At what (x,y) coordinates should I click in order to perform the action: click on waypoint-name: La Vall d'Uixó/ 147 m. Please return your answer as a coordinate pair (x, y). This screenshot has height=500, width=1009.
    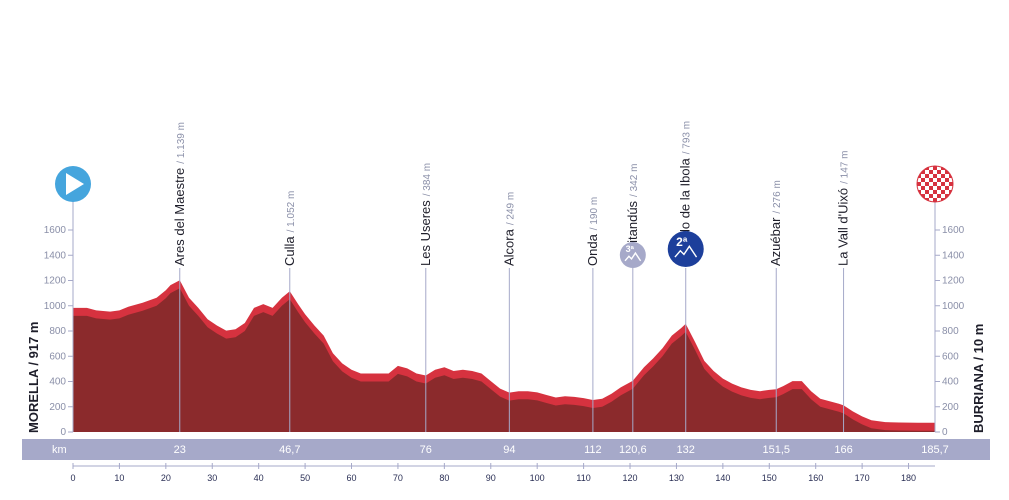
    Looking at the image, I should click on (843, 208).